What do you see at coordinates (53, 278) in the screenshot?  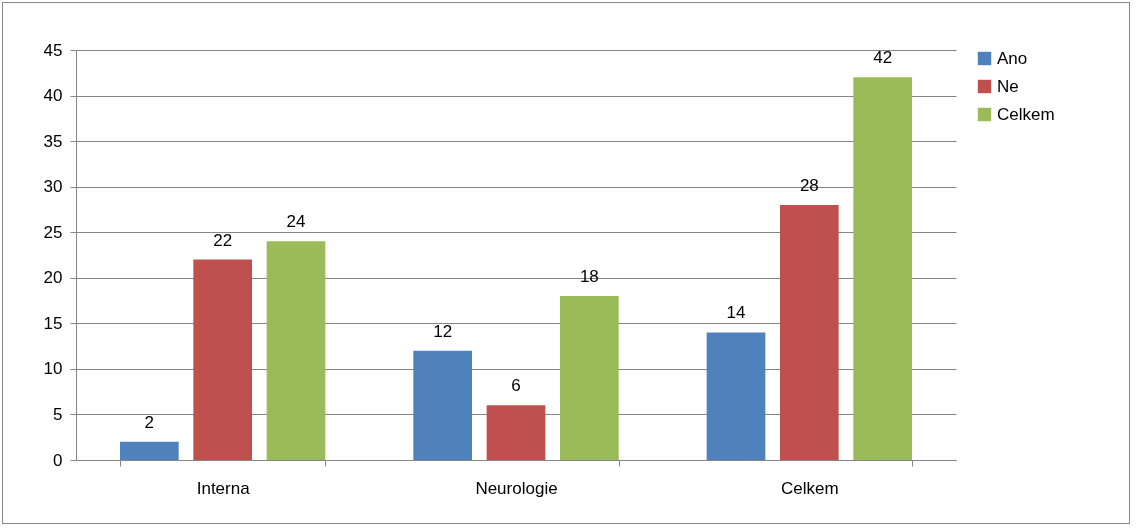 I see `y-tick-label: 20` at bounding box center [53, 278].